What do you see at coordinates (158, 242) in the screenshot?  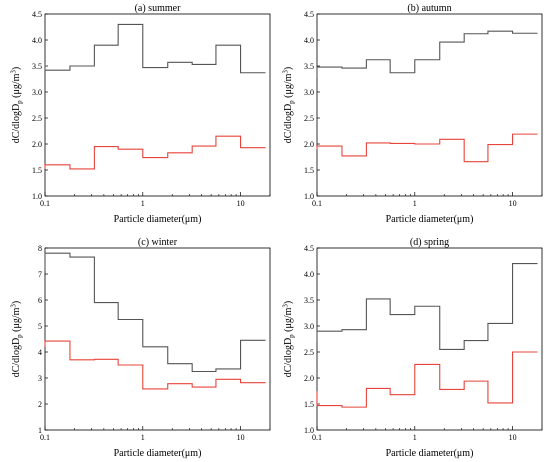 I see `panel-title: (c) winter` at bounding box center [158, 242].